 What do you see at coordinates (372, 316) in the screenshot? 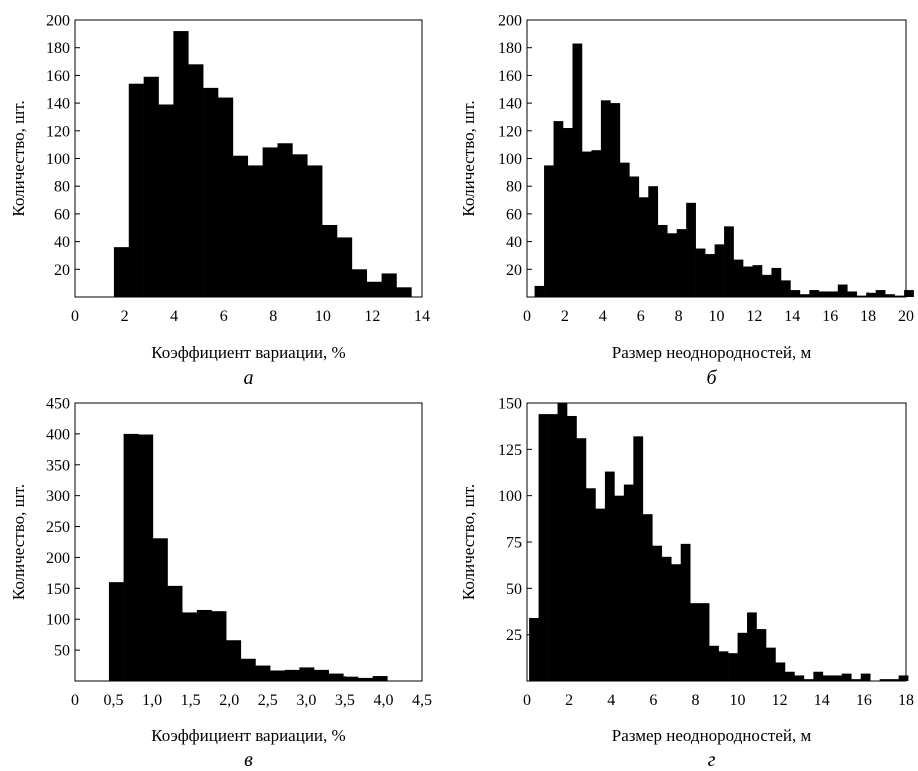
I see `x-tick-label: 12` at bounding box center [372, 316].